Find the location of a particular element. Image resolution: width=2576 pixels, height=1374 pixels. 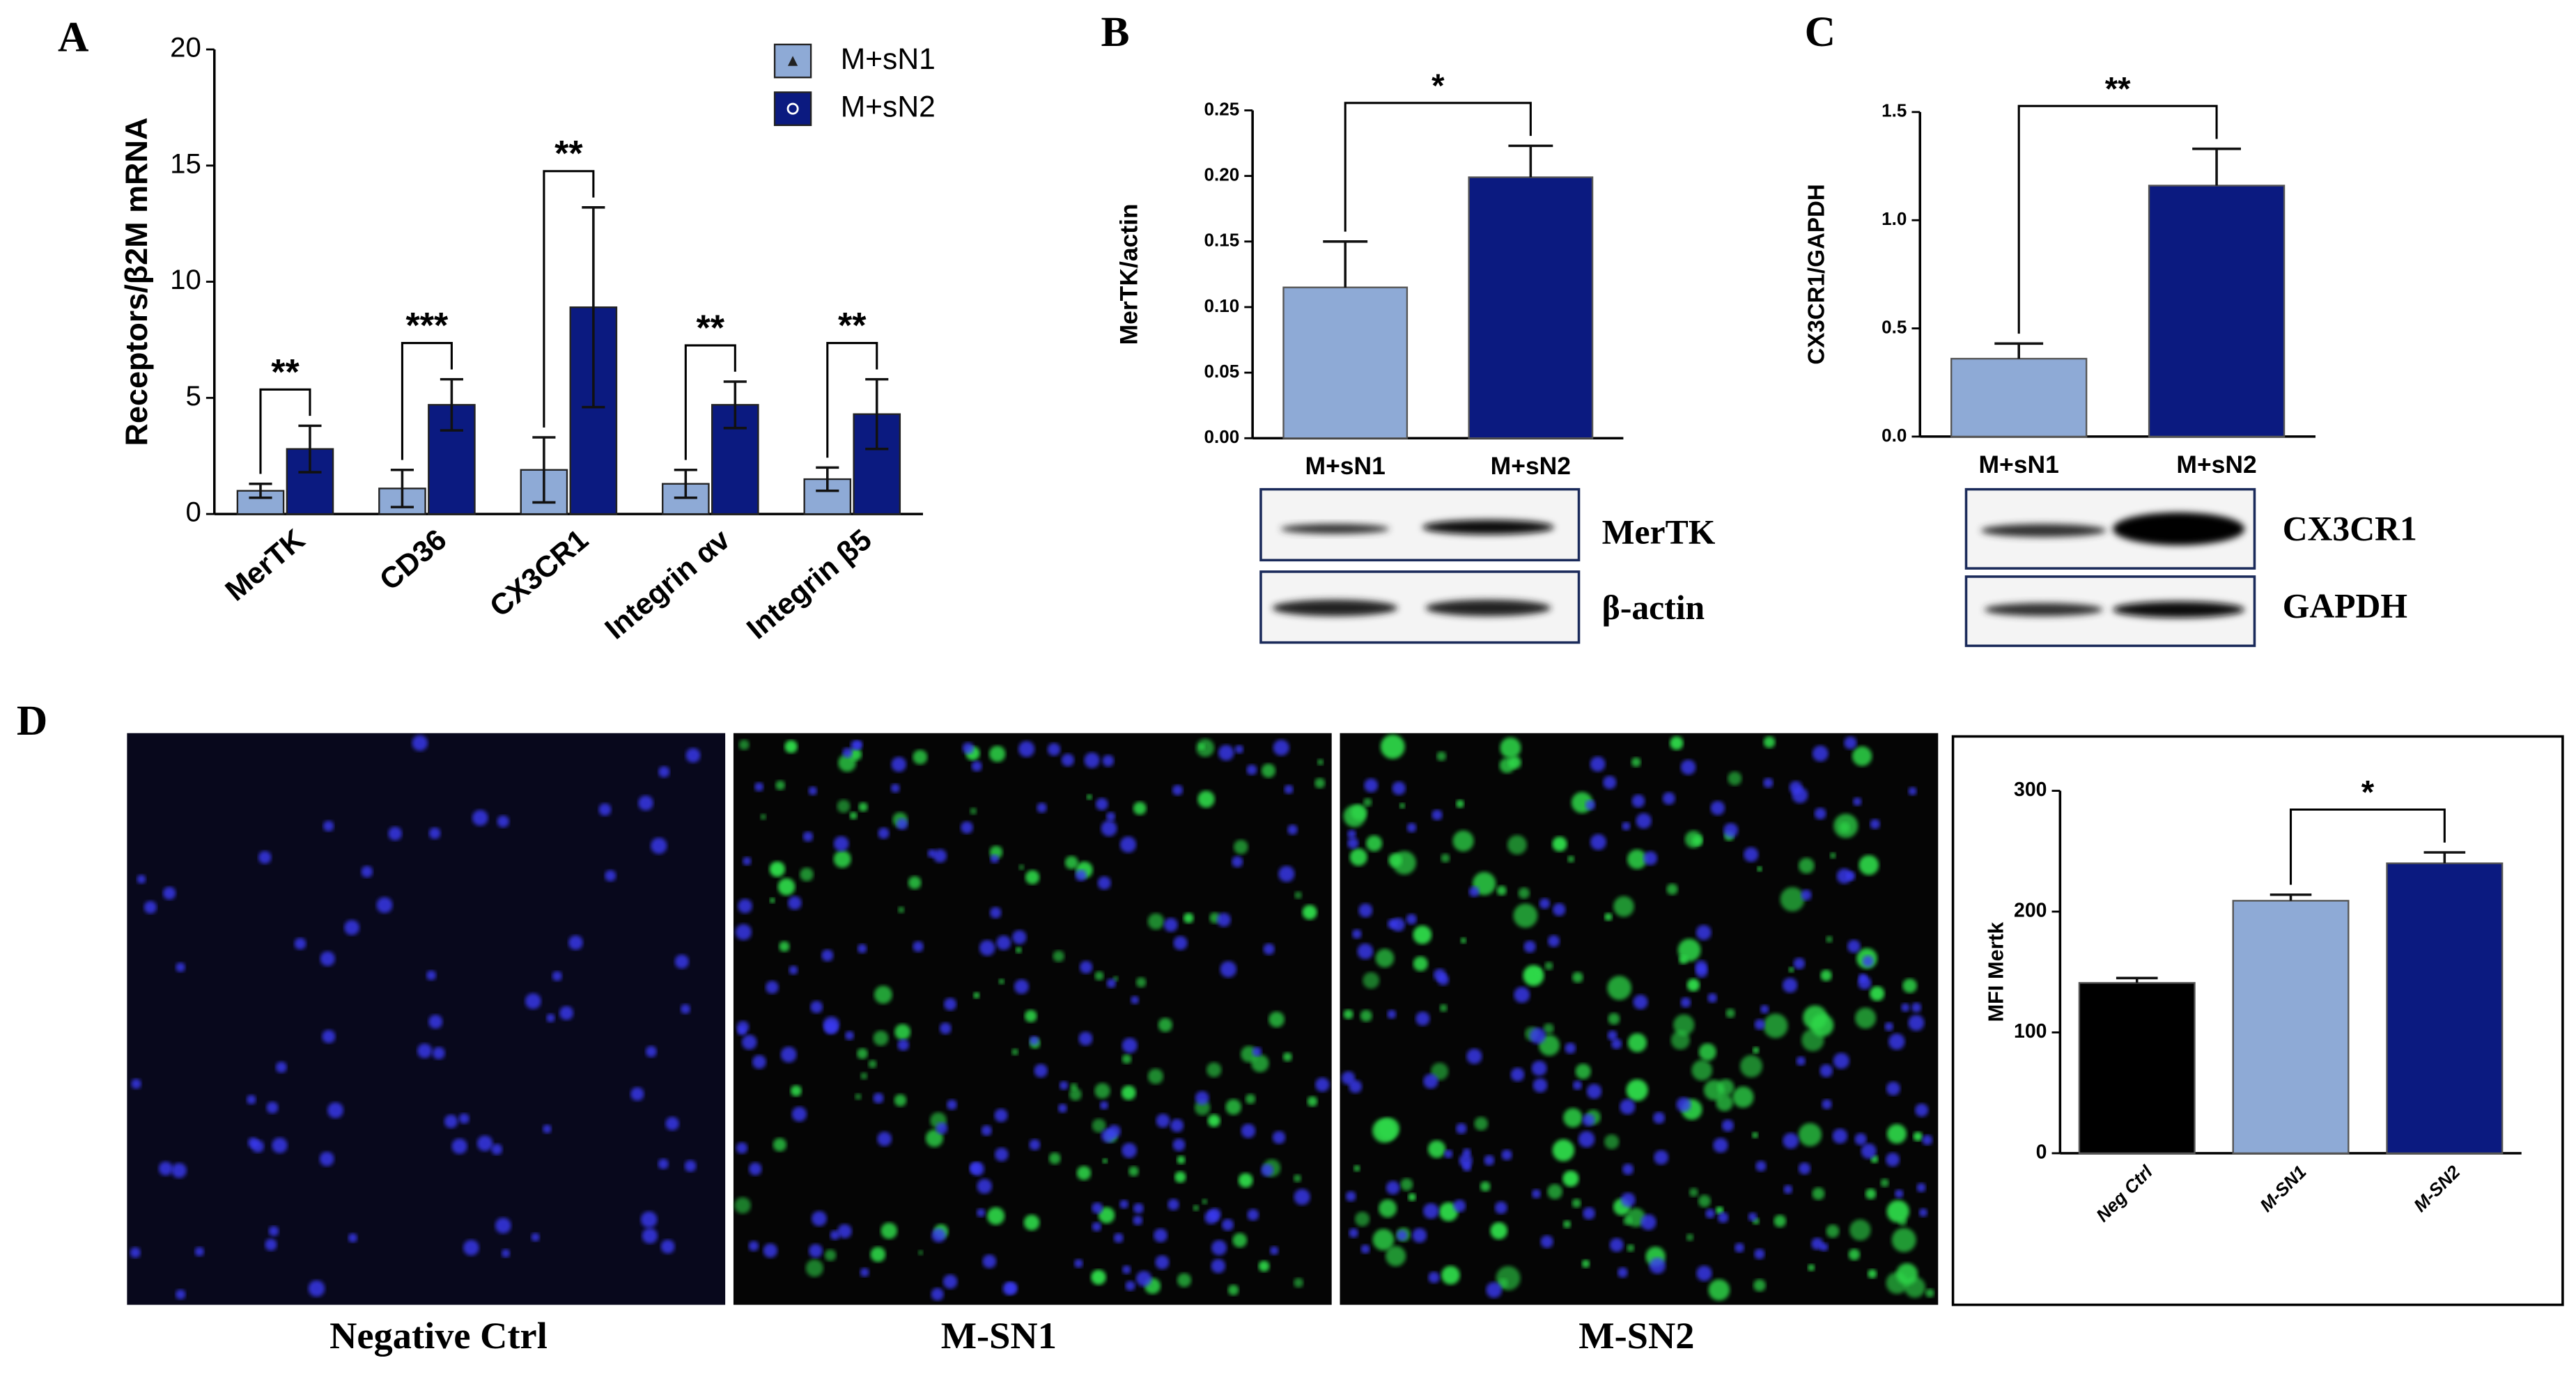

blot-label: MerTK is located at coordinates (1659, 532).